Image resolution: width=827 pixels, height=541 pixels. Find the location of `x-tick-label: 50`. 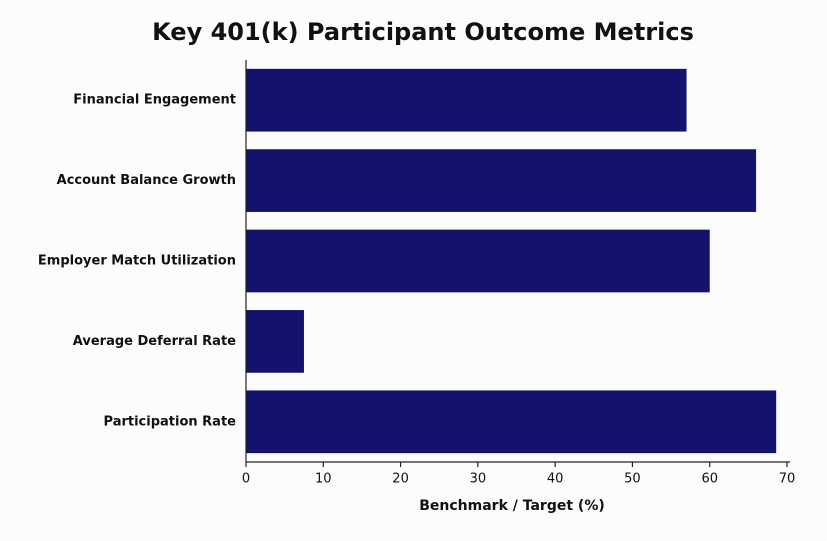

x-tick-label: 50 is located at coordinates (632, 479).